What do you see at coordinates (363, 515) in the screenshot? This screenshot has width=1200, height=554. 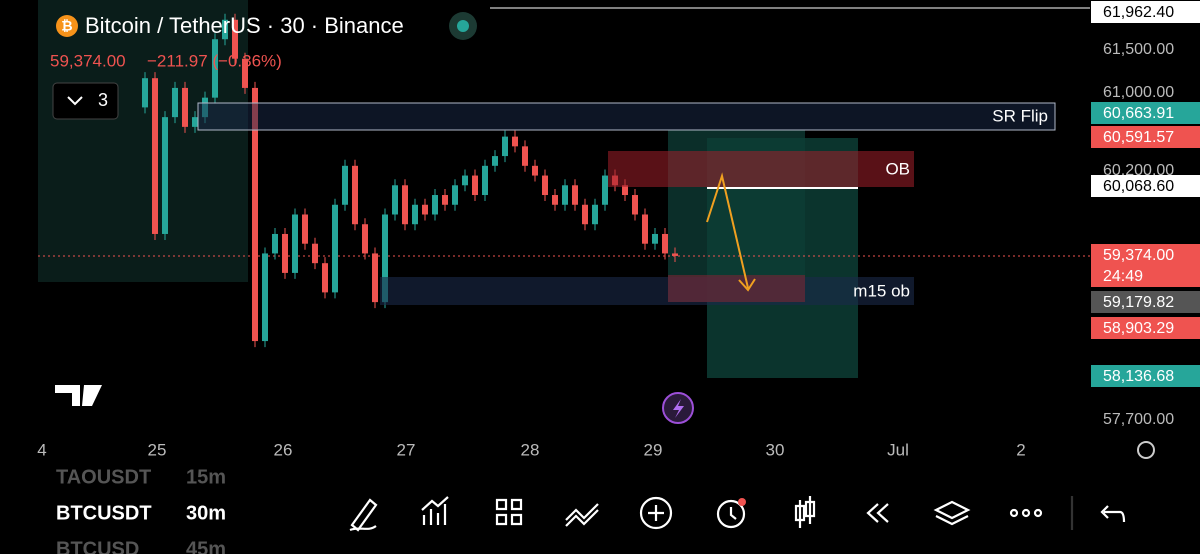 I see `draw-tool` at bounding box center [363, 515].